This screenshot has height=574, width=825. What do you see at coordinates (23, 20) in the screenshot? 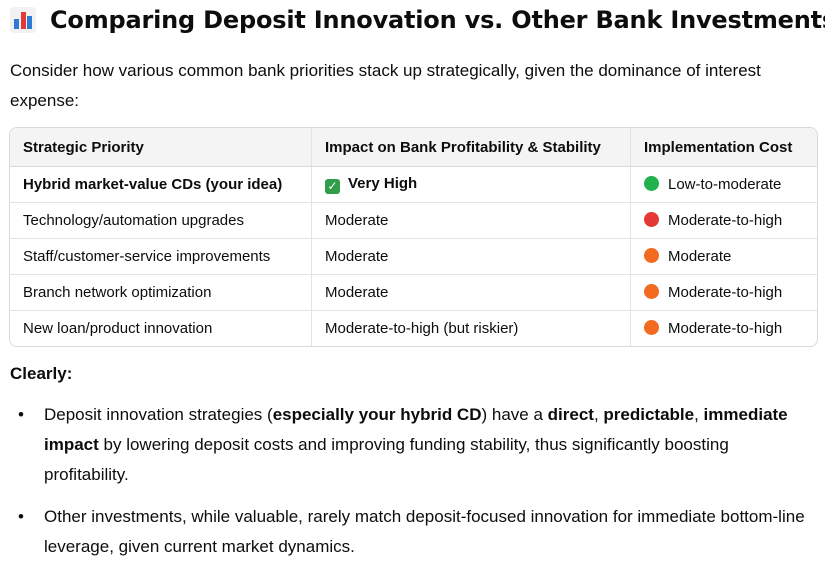
I see `bar-chart-icon` at bounding box center [23, 20].